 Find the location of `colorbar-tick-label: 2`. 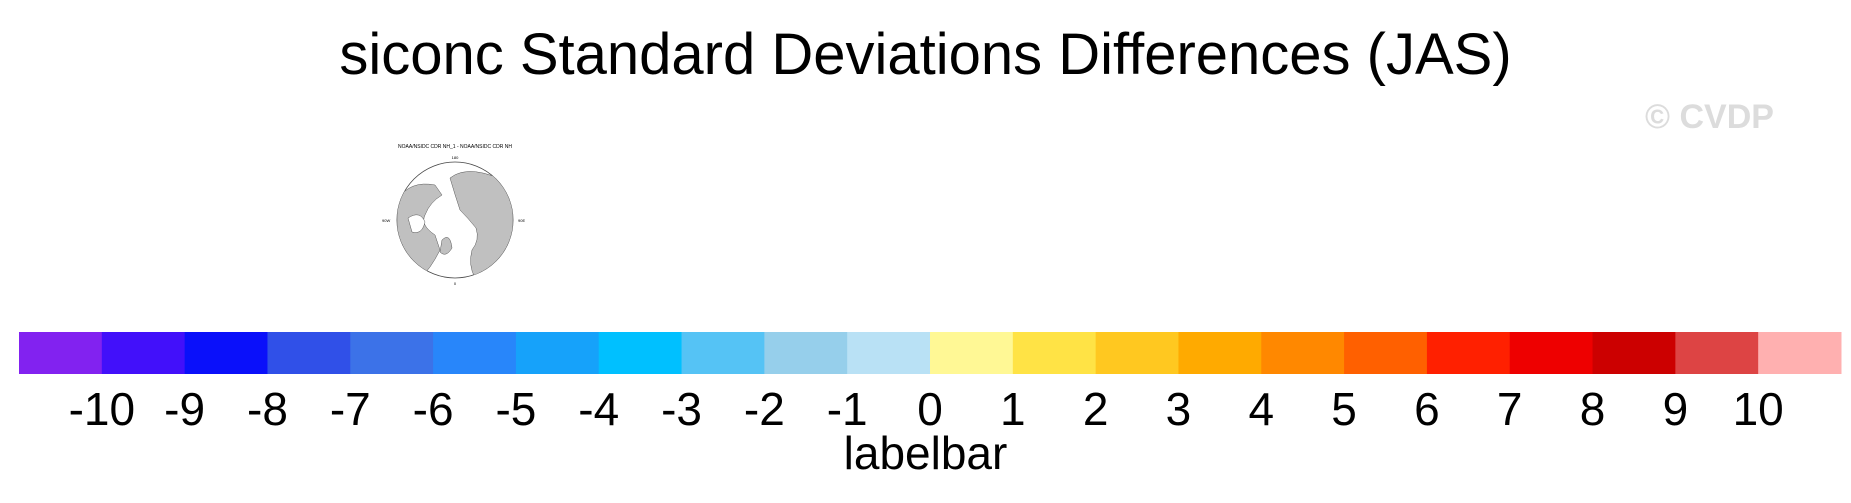

colorbar-tick-label: 2 is located at coordinates (1095, 409).